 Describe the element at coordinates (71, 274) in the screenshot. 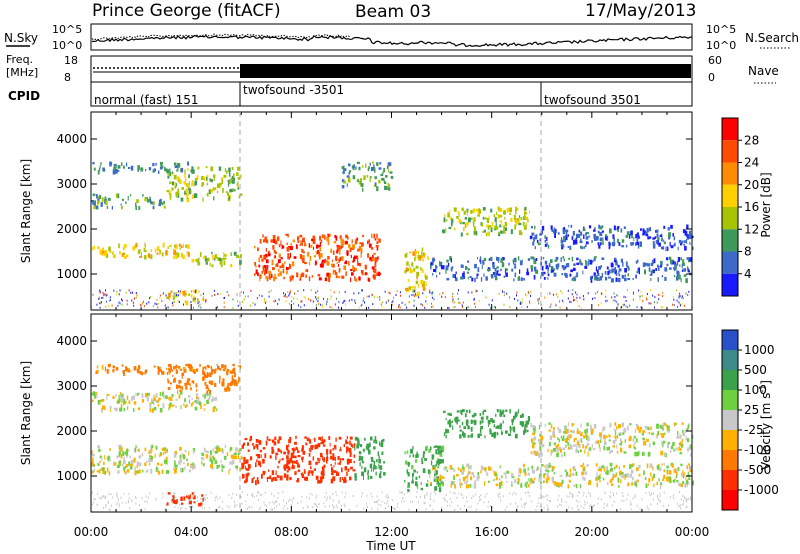

I see `y-tick-label: 1000` at that location.